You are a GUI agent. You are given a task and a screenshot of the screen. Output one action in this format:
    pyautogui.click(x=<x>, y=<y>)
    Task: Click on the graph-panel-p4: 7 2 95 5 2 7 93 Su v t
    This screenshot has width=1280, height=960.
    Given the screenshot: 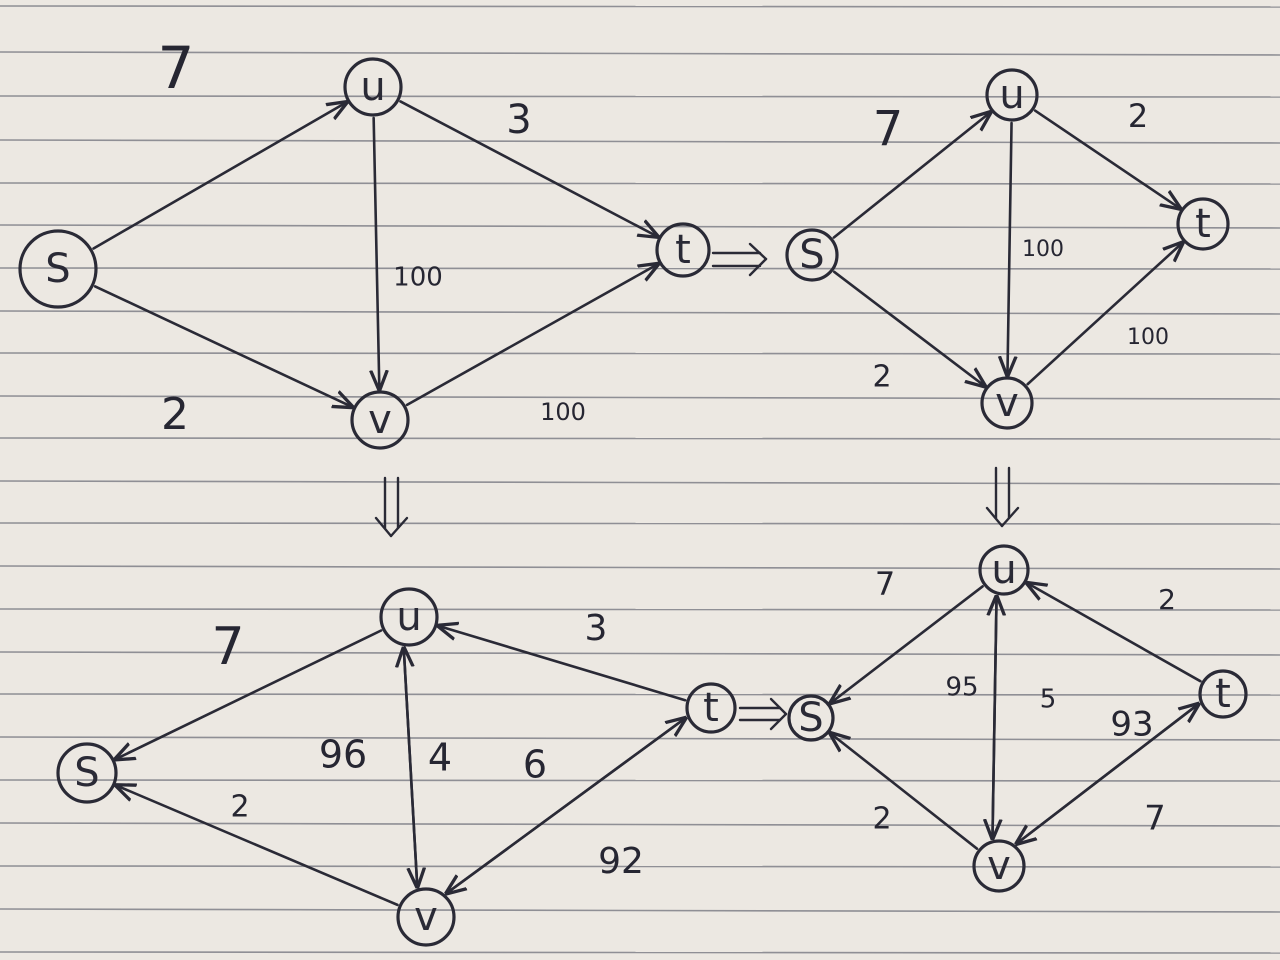 What is the action you would take?
    pyautogui.click(x=1017, y=718)
    